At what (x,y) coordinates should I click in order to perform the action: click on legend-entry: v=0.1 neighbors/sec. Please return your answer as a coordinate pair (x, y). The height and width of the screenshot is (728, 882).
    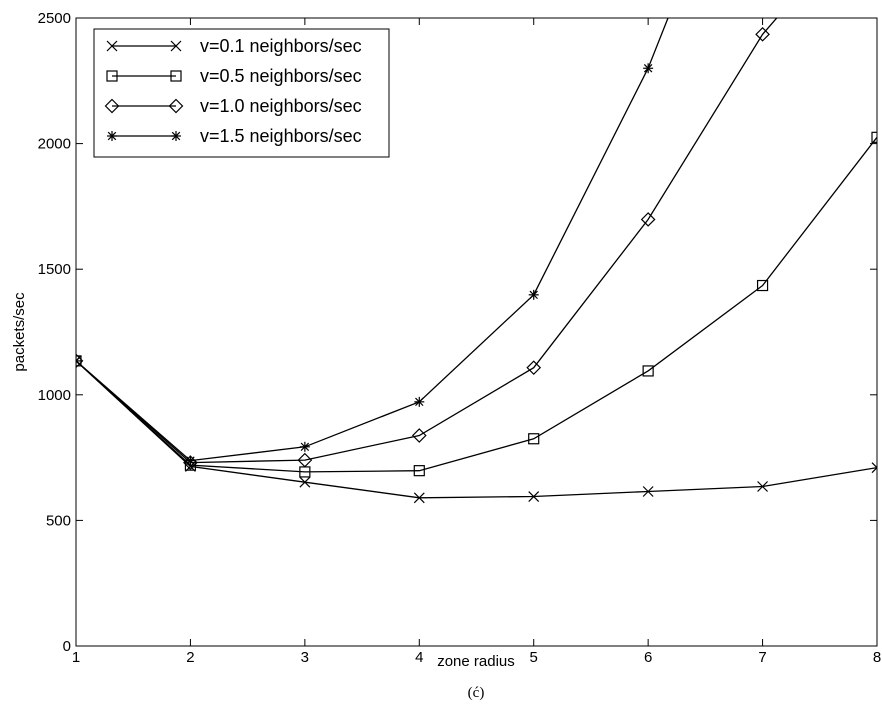
    Looking at the image, I should click on (234, 46).